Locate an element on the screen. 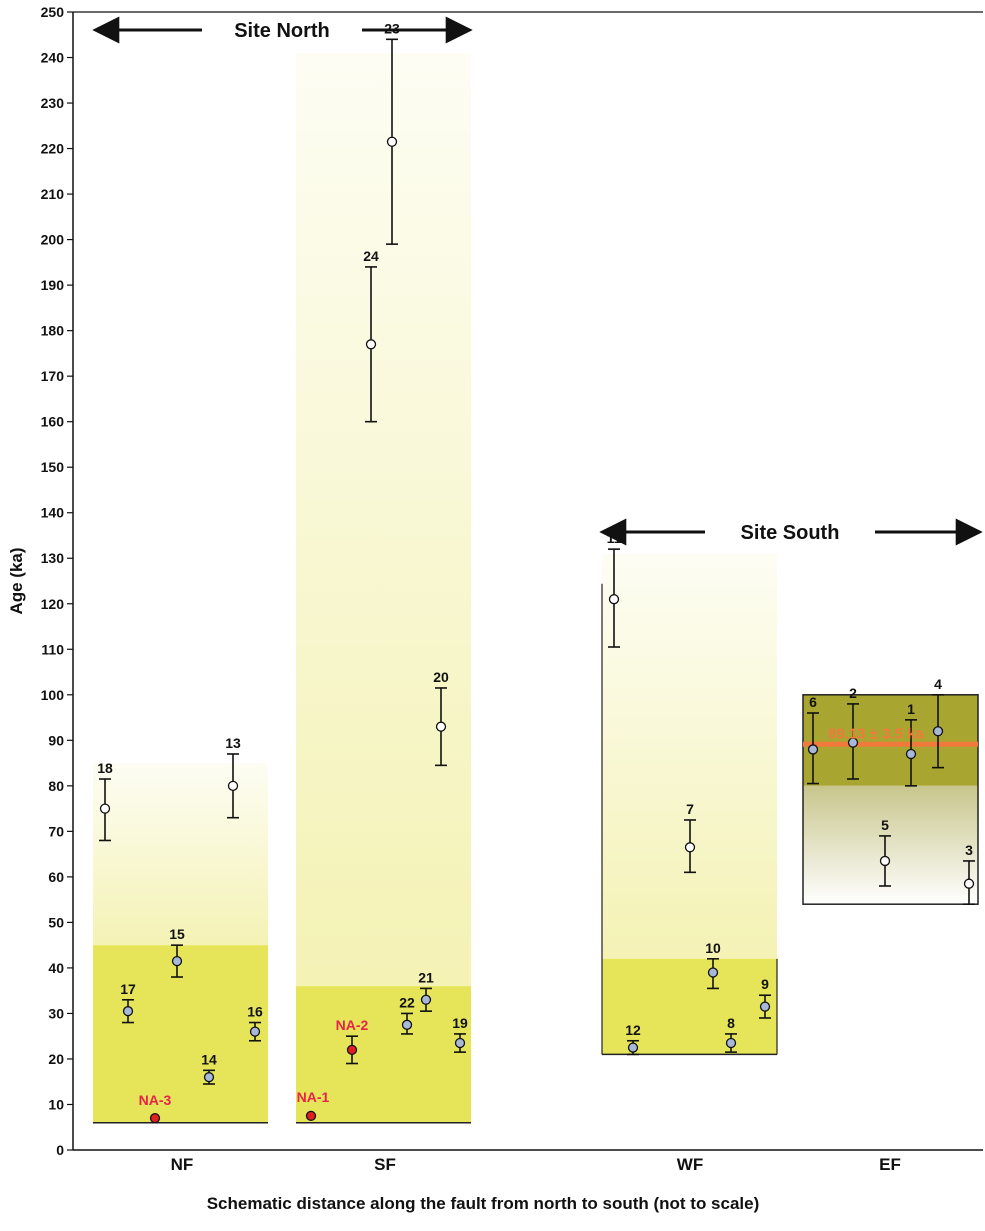 This screenshot has width=985, height=1231. point-4-marker is located at coordinates (938, 731).